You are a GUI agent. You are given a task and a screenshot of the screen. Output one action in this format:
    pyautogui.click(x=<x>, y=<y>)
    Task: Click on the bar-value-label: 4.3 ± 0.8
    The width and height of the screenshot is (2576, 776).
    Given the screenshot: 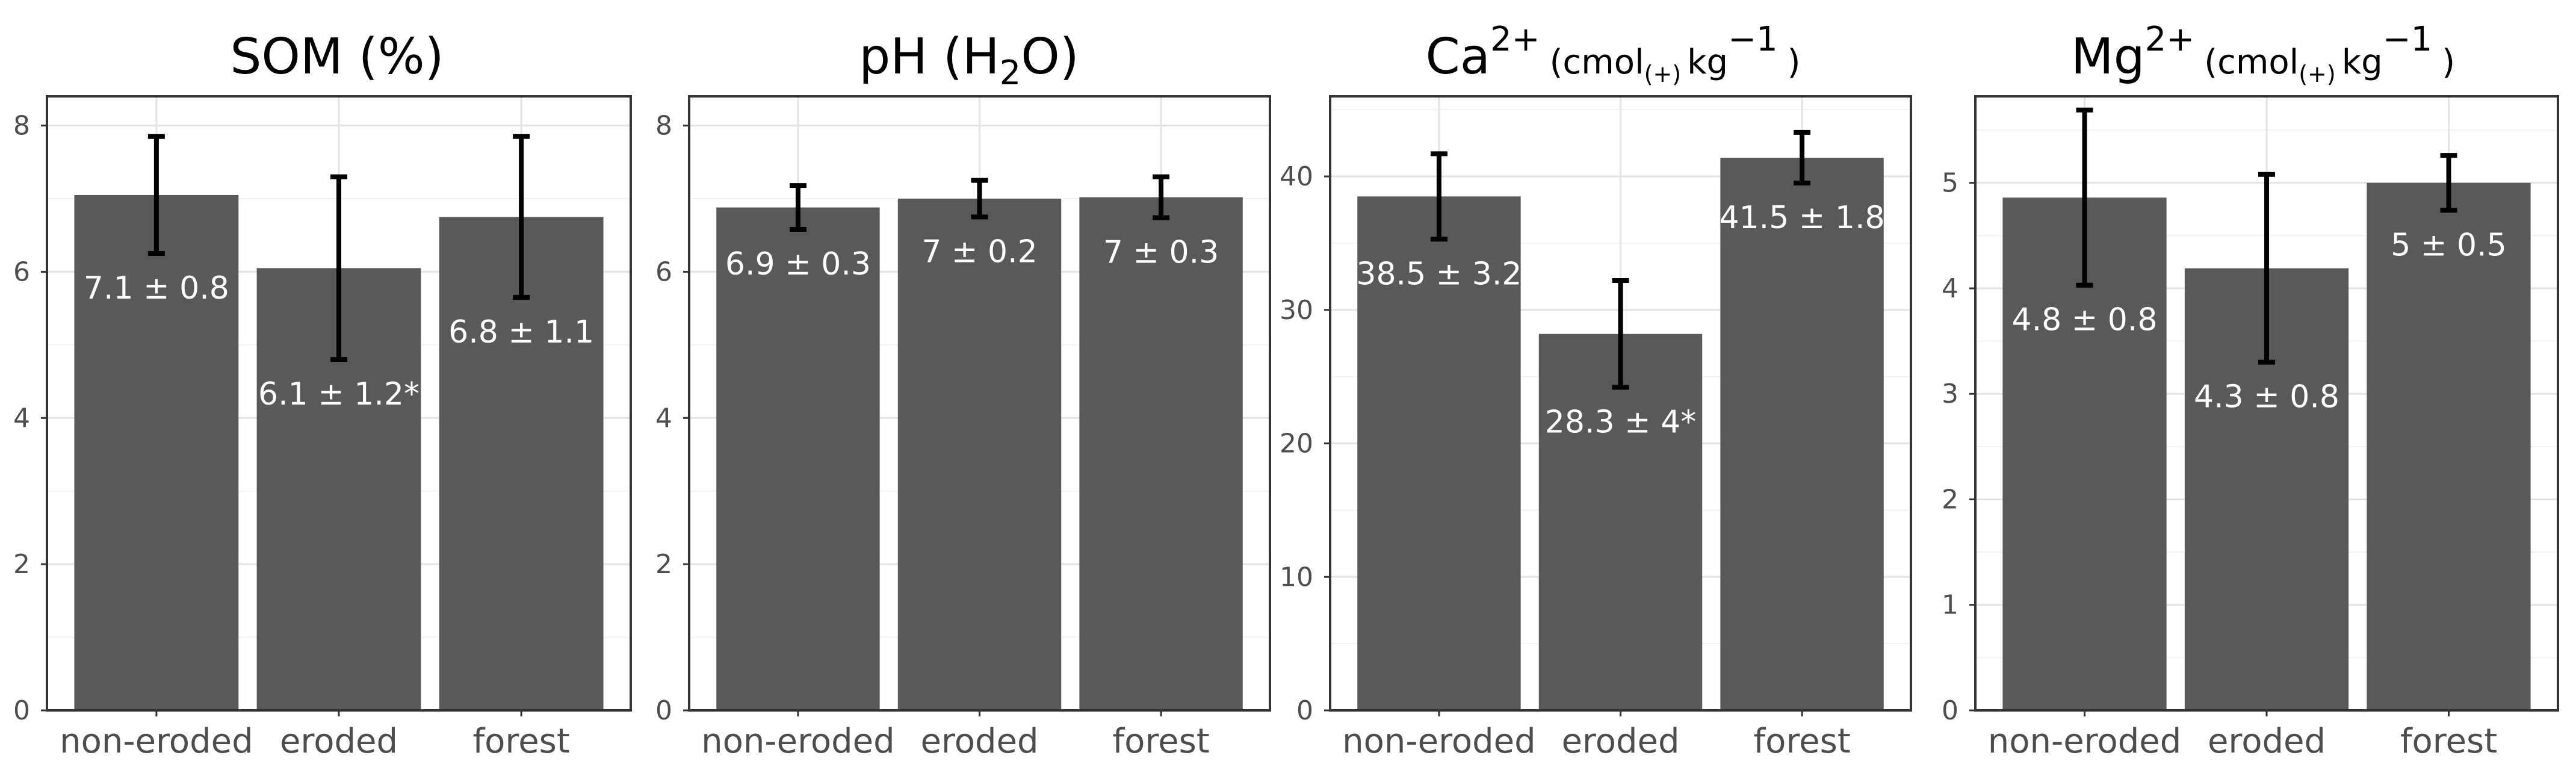 What is the action you would take?
    pyautogui.click(x=2266, y=397)
    